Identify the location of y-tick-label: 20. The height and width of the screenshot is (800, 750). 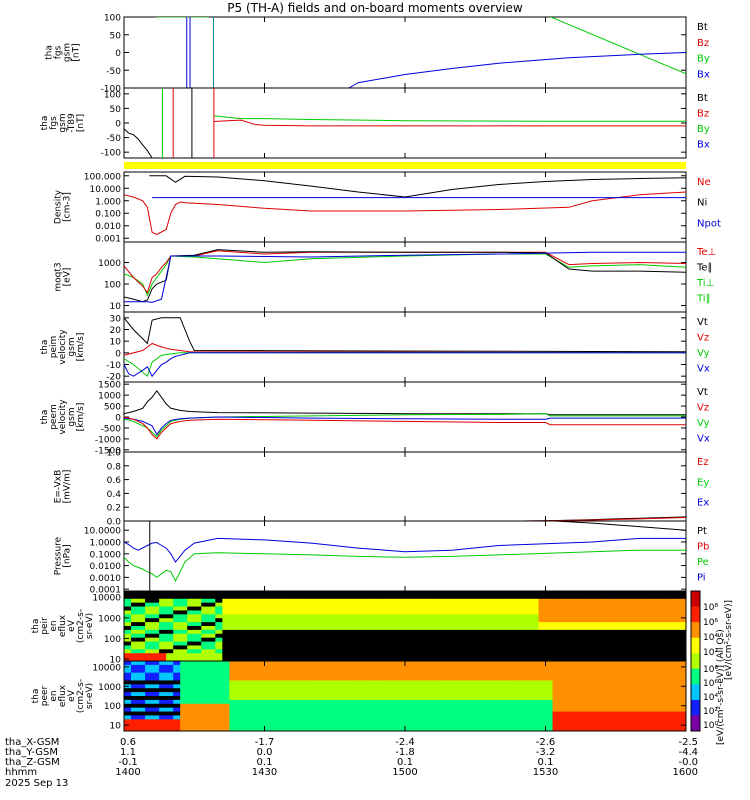
(116, 331).